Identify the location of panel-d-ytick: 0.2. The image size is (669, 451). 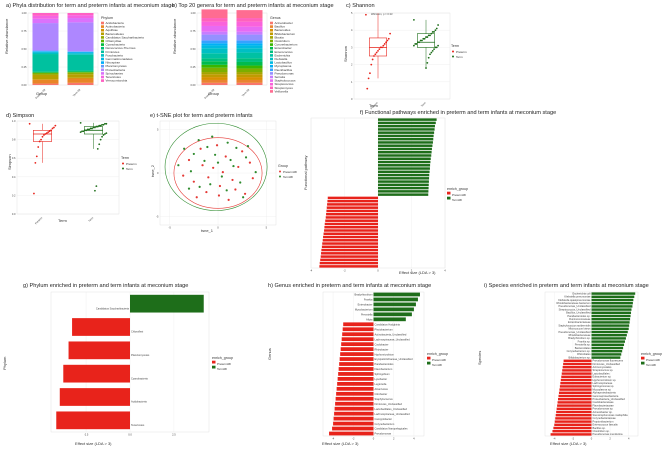
(14, 195).